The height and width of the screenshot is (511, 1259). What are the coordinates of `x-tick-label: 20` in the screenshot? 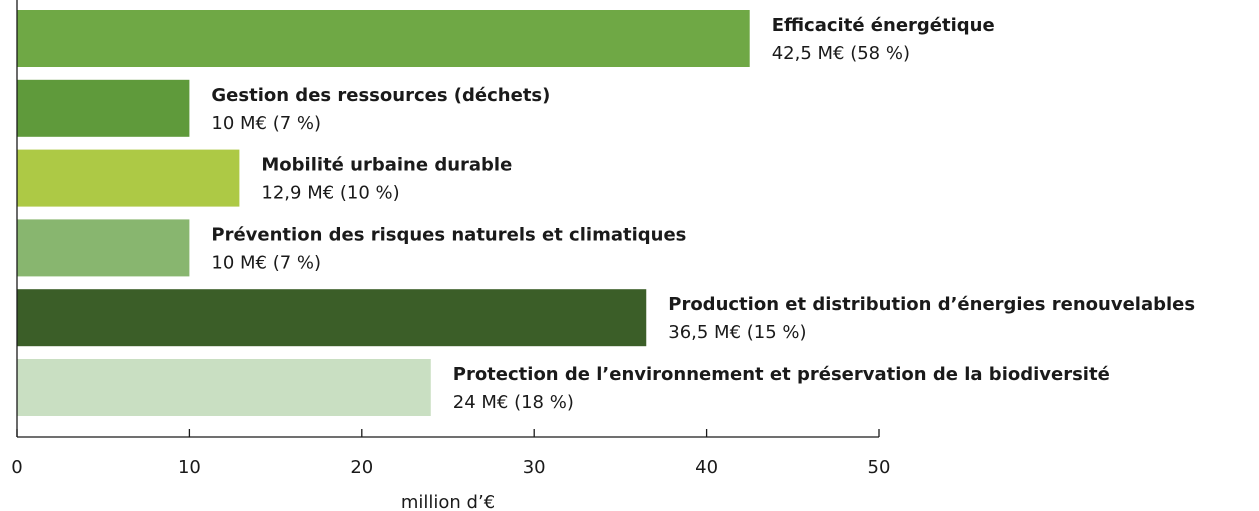 It's located at (361, 467).